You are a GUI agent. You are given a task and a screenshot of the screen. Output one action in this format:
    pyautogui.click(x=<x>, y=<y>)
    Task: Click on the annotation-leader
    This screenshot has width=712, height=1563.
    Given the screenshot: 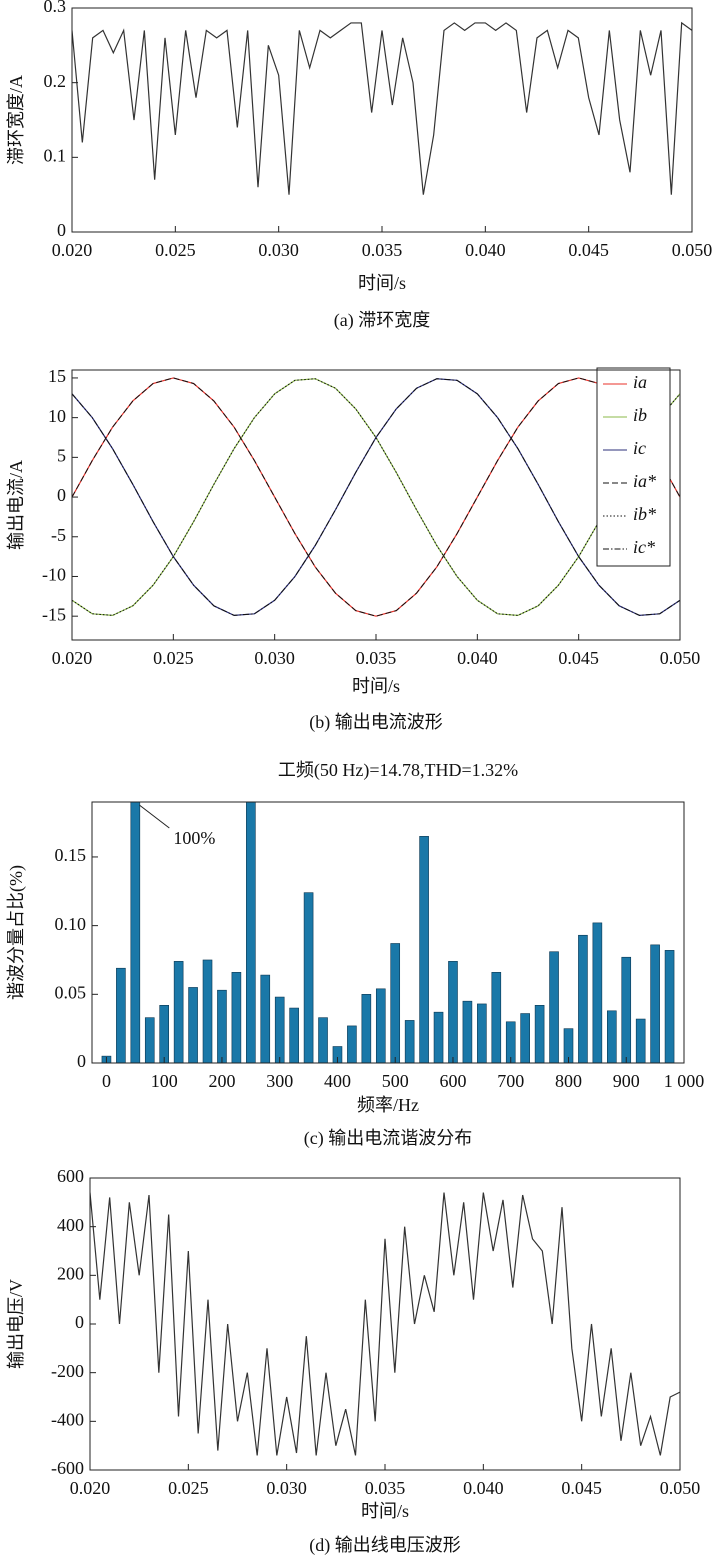 What is the action you would take?
    pyautogui.click(x=154, y=816)
    